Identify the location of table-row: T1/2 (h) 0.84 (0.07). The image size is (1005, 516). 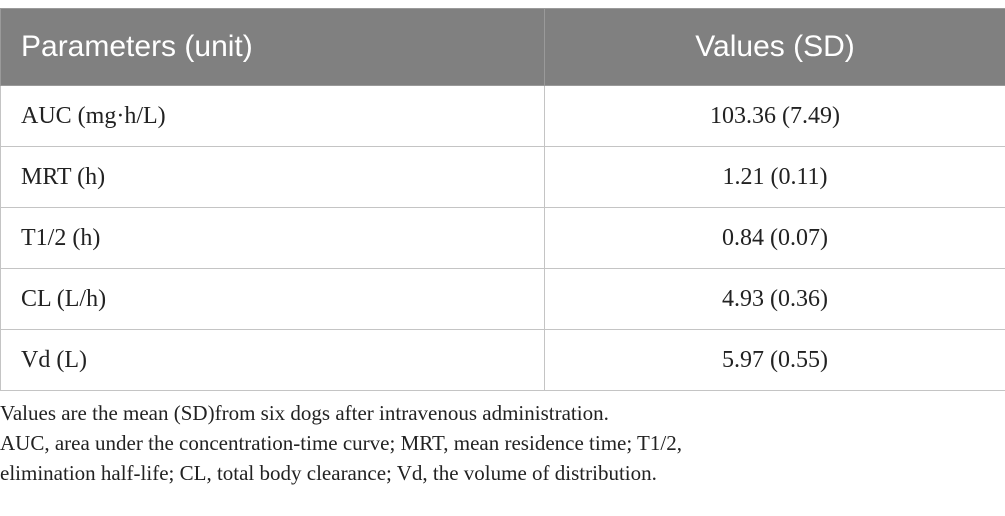
(502, 238).